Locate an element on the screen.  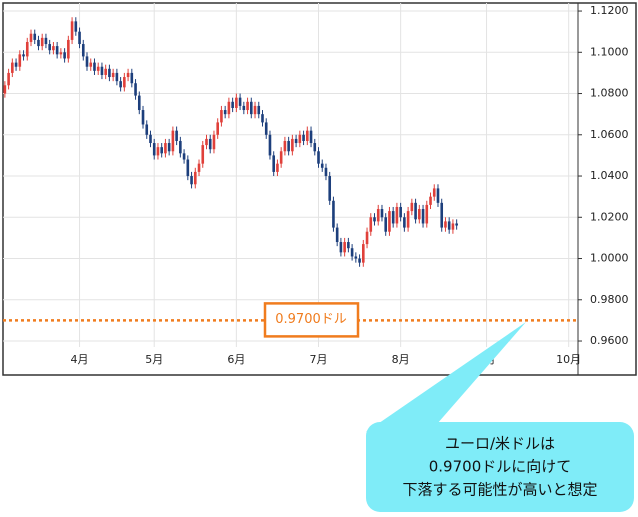
callout-pointer is located at coordinates (446, 377).